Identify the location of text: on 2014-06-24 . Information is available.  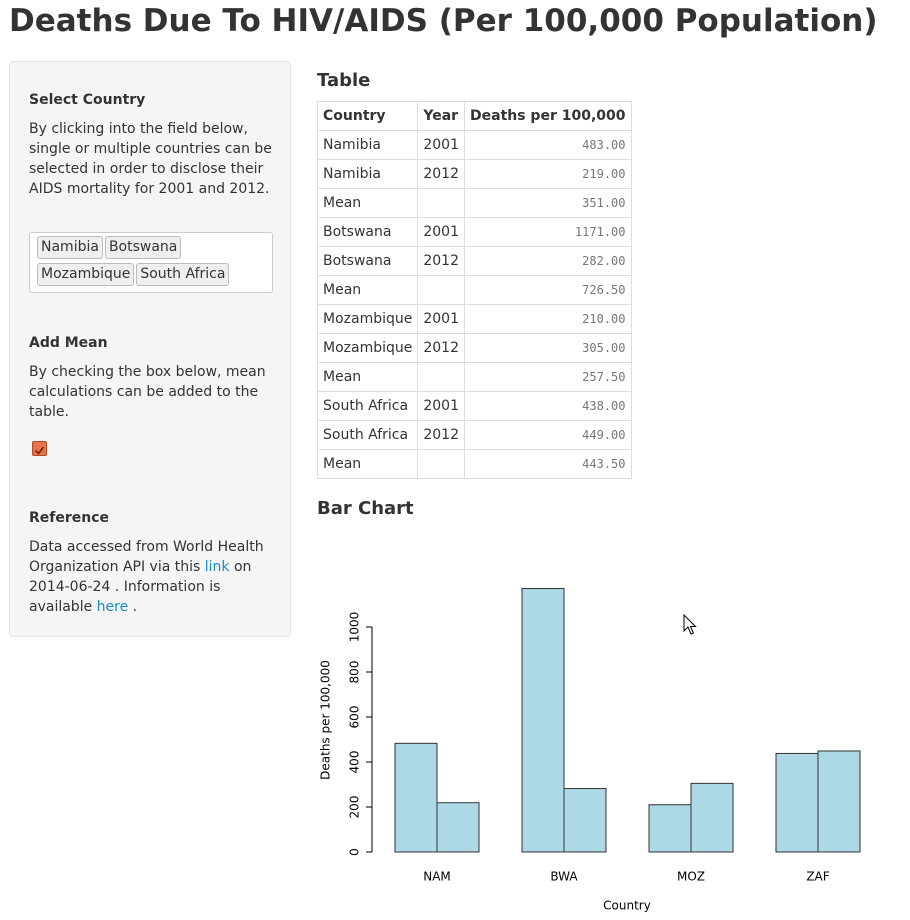
(140, 587).